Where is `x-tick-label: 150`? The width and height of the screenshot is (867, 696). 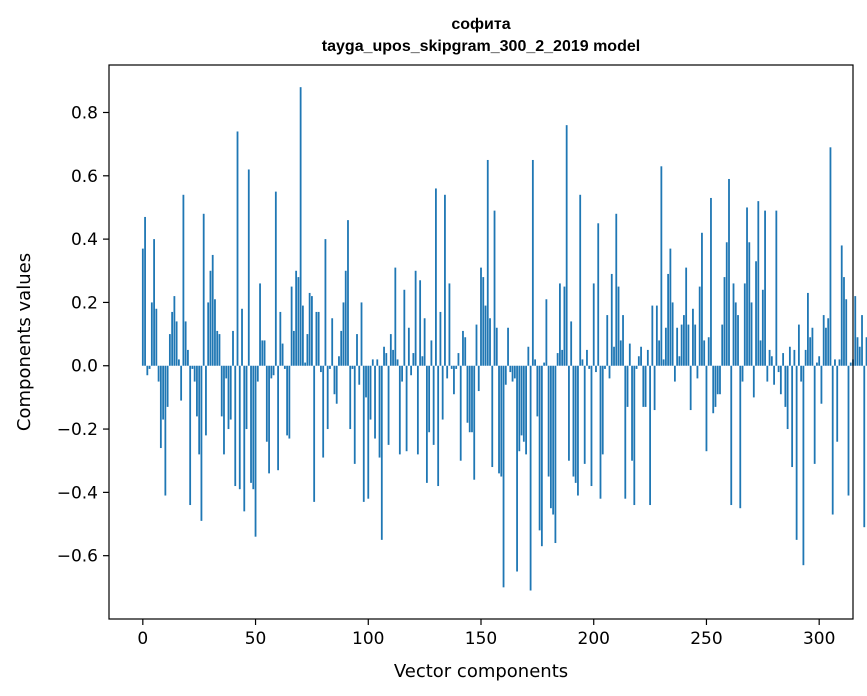 x-tick-label: 150 is located at coordinates (481, 639).